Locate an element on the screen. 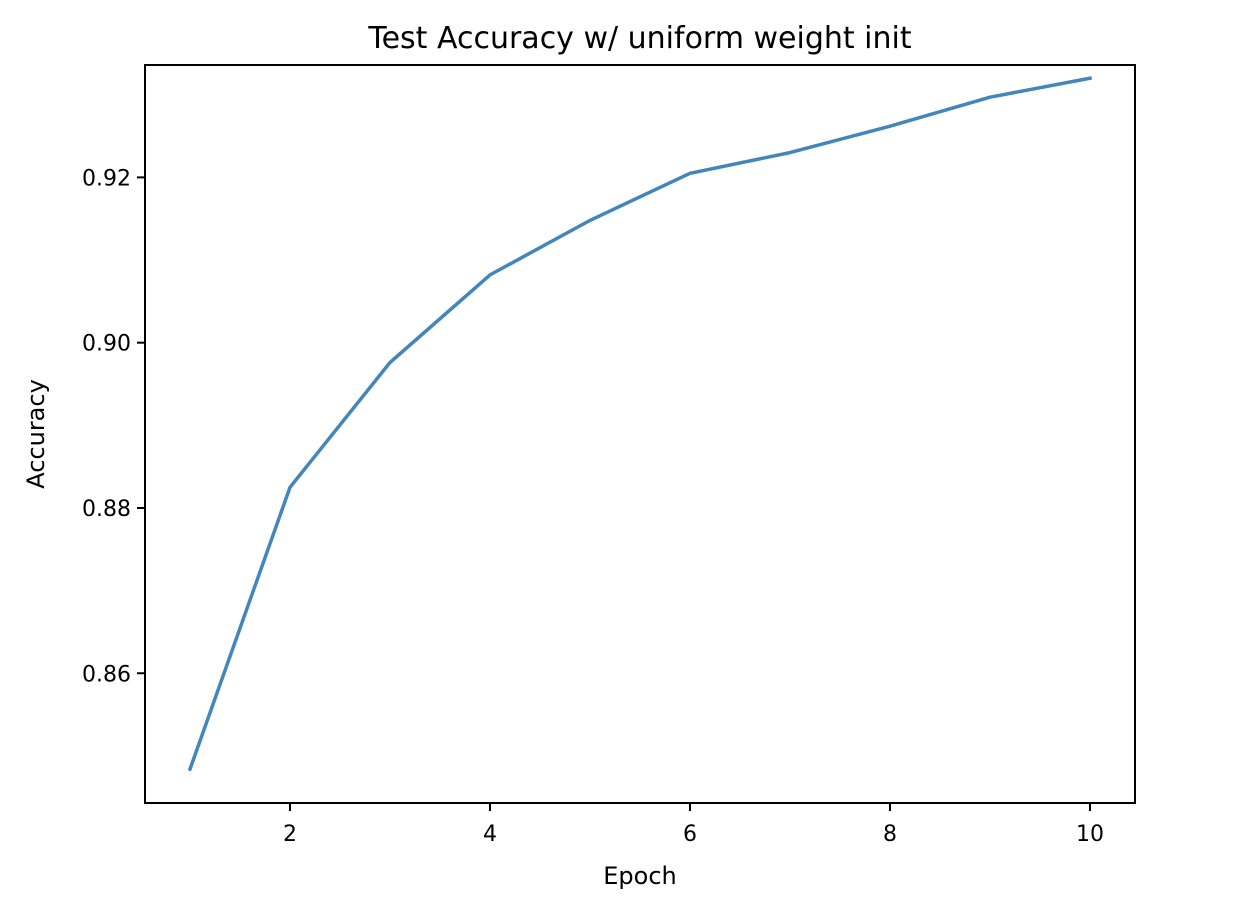  y-tick-label: 0.86 is located at coordinates (106, 674).